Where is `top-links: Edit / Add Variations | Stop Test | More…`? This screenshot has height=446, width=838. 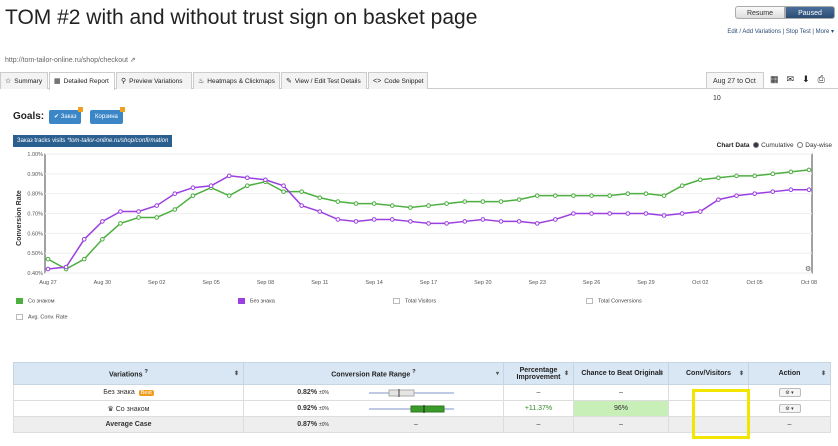 top-links: Edit / Add Variations | Stop Test | More… is located at coordinates (780, 32).